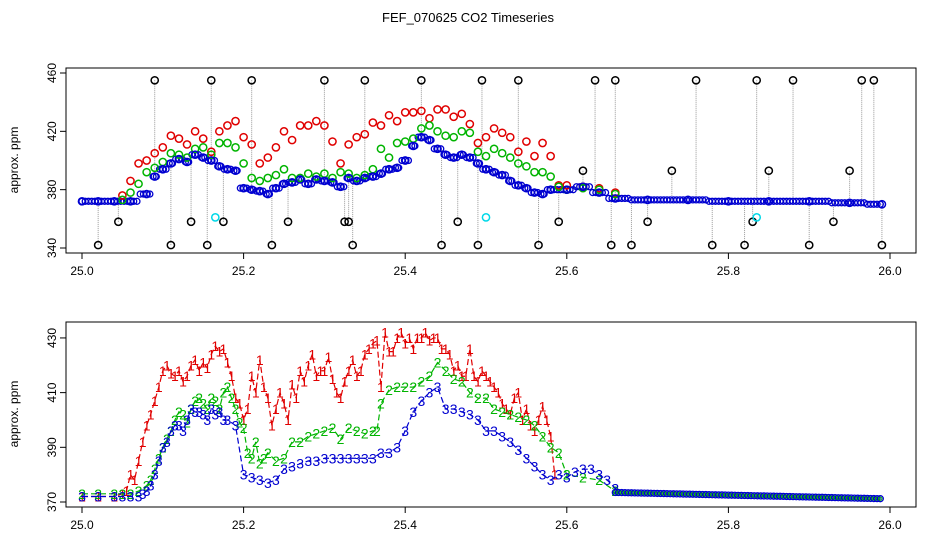  I want to click on x-tick-label: 25.4, so click(406, 271).